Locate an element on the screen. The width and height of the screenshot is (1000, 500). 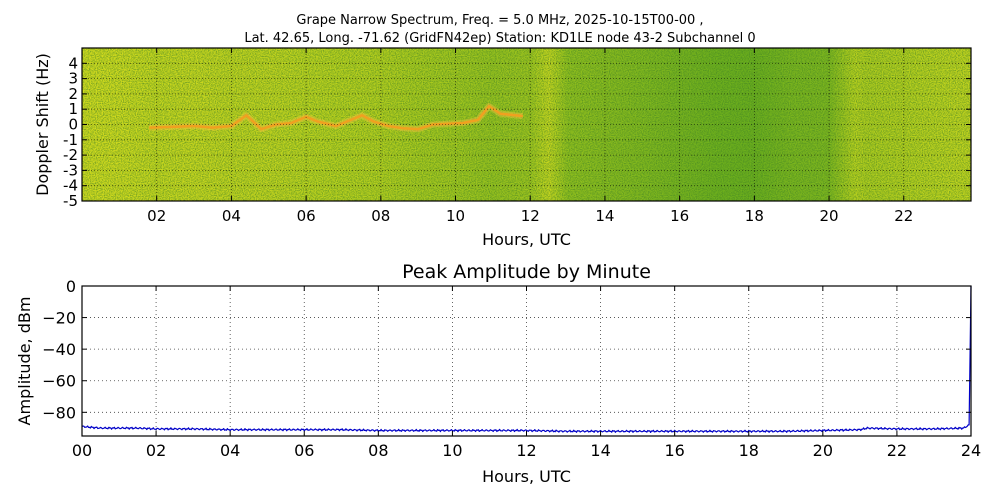
spectrogram-x-axis-label: Hours, UTC is located at coordinates (526, 239).